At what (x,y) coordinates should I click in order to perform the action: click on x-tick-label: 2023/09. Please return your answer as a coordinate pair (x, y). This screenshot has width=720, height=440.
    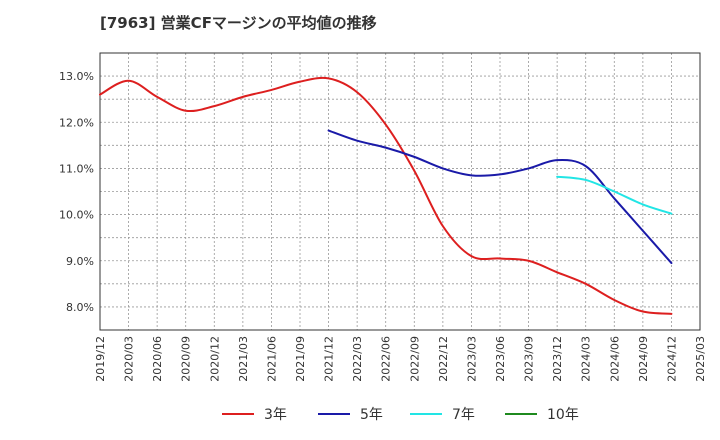
    Looking at the image, I should click on (529, 359).